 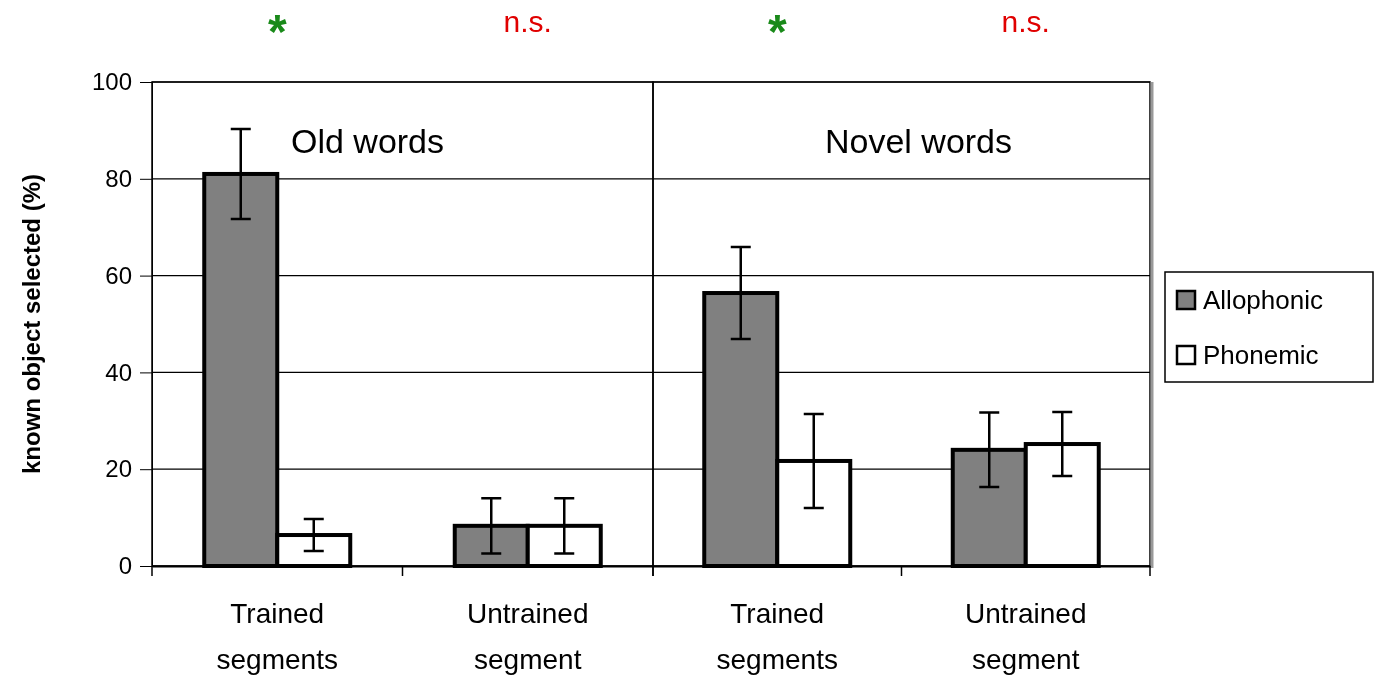 What do you see at coordinates (1263, 300) in the screenshot?
I see `legend-label: Allophonic` at bounding box center [1263, 300].